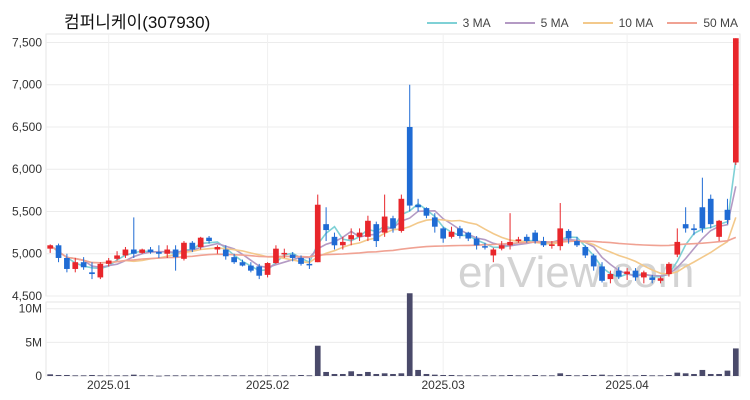 This screenshot has width=750, height=400. What do you see at coordinates (519, 23) in the screenshot?
I see `legend-swatch-ma5` at bounding box center [519, 23].